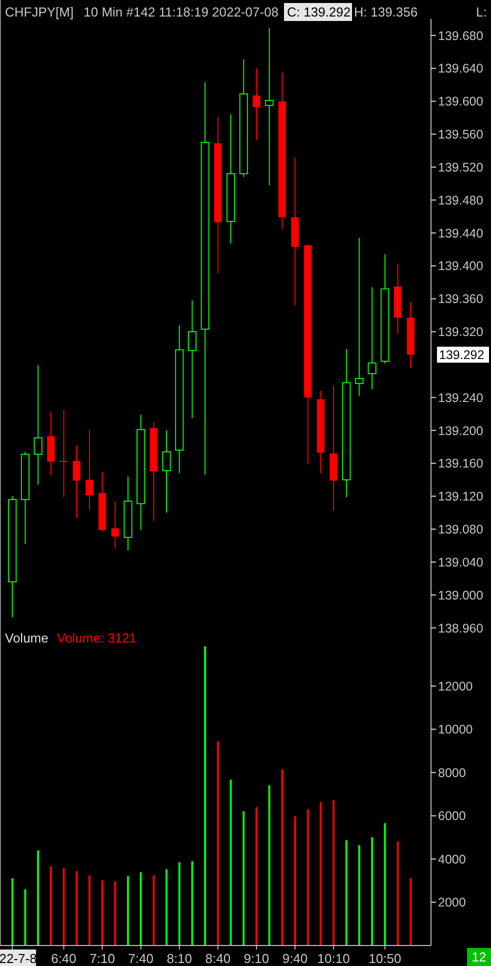 Image resolution: width=491 pixels, height=966 pixels. What do you see at coordinates (461, 431) in the screenshot?
I see `y-tick-label: 139.200` at bounding box center [461, 431].